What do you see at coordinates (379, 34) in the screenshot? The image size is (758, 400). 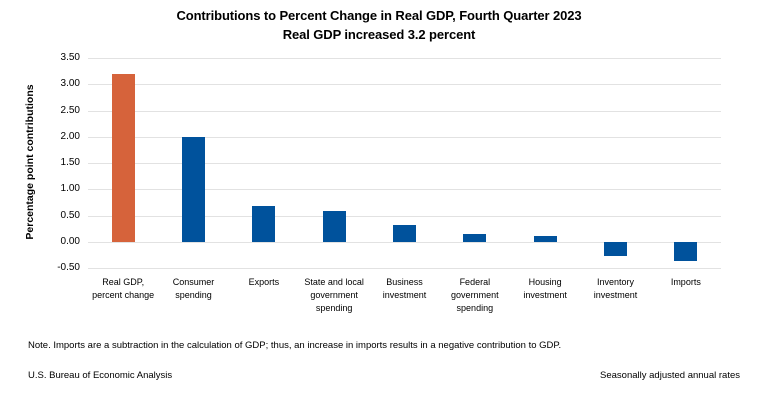 I see `chart-subtitle: Real GDP increased 3.2 percent` at bounding box center [379, 34].